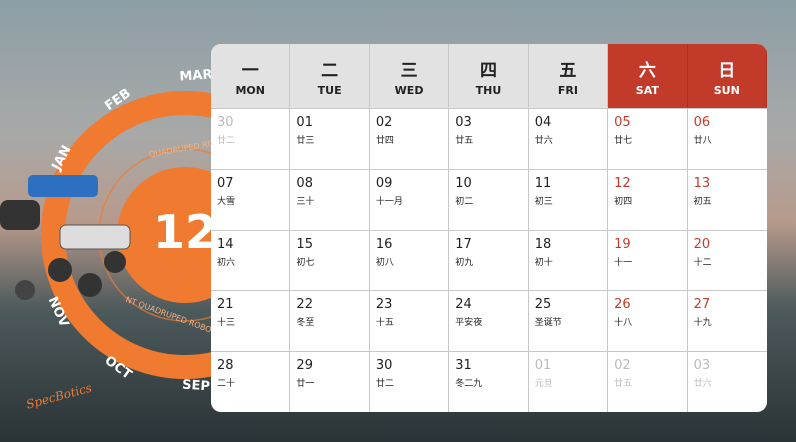  Describe the element at coordinates (305, 201) in the screenshot. I see `lunar-date: 三十` at that location.